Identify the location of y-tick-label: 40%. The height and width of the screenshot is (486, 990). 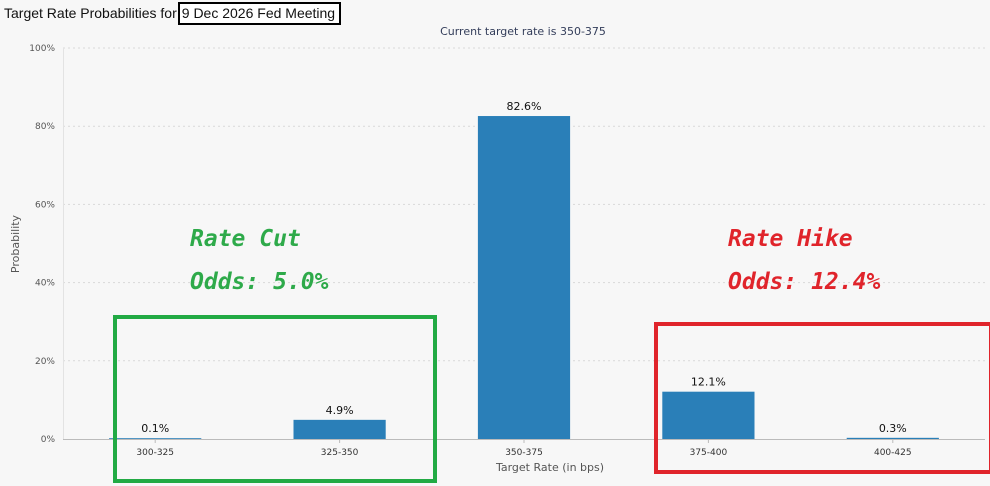
(45, 284).